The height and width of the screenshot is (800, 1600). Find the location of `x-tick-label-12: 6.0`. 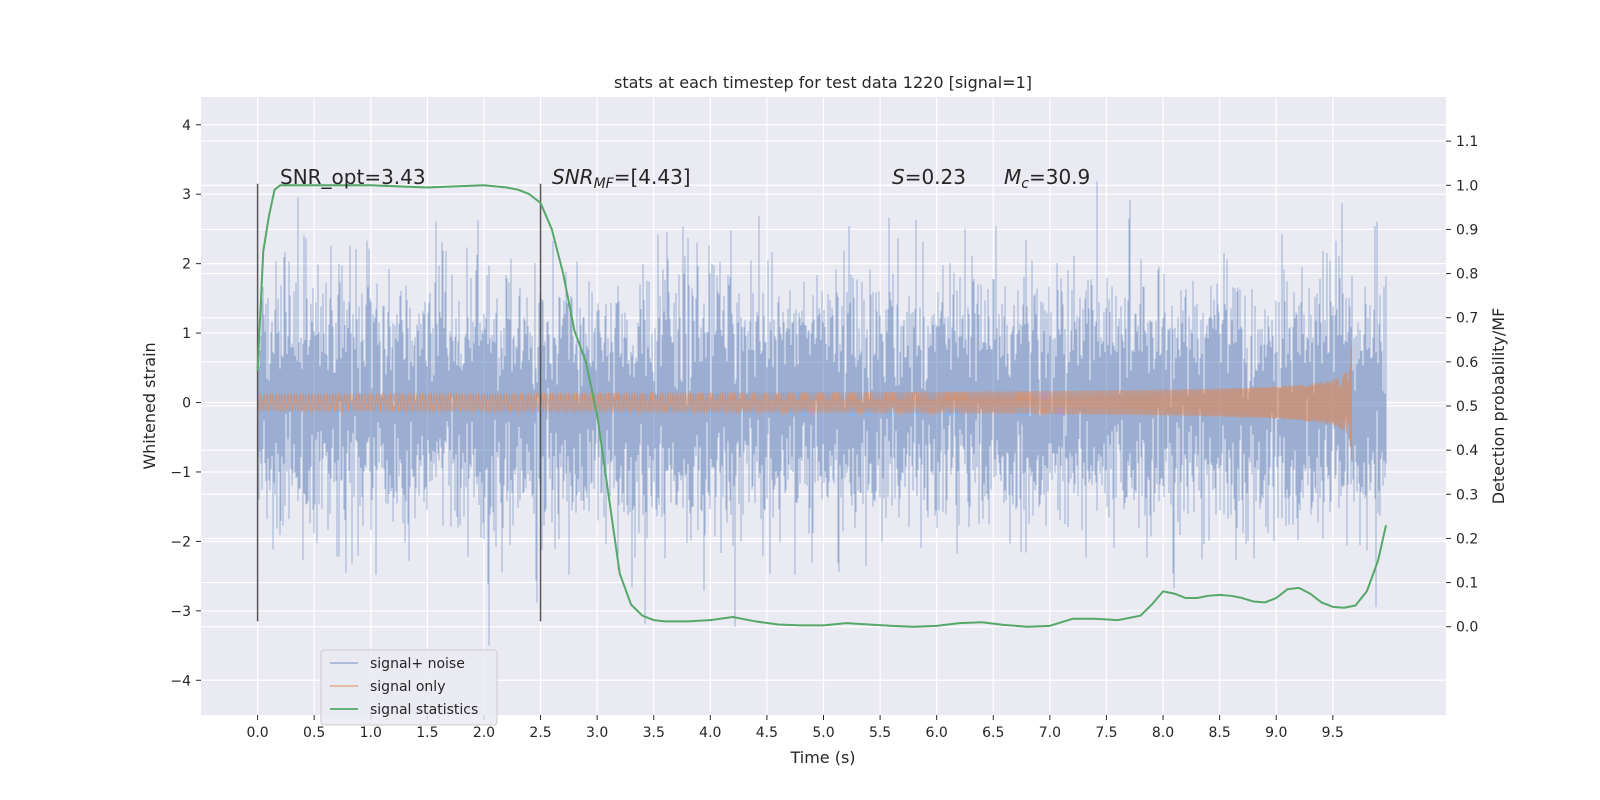

x-tick-label-12: 6.0 is located at coordinates (937, 733).